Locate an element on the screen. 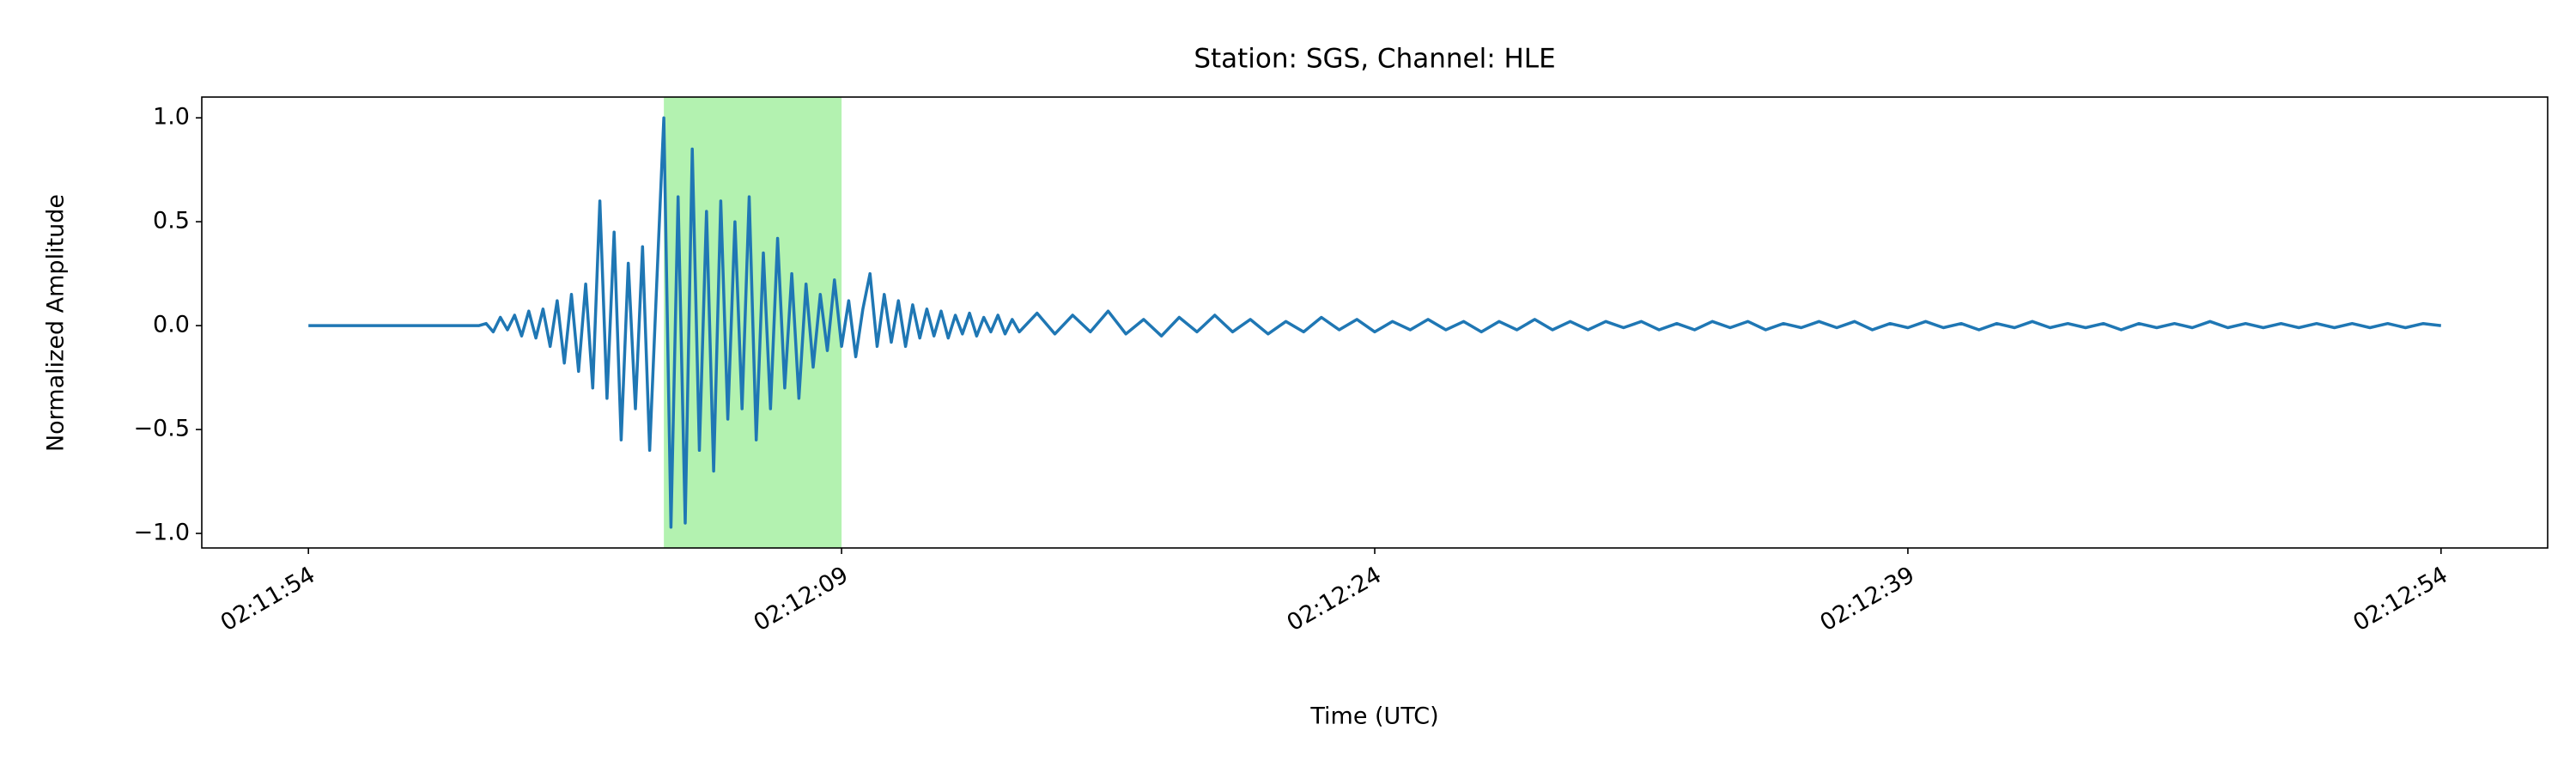 The width and height of the screenshot is (2576, 773). y-tick-label: −1.0 is located at coordinates (161, 533).